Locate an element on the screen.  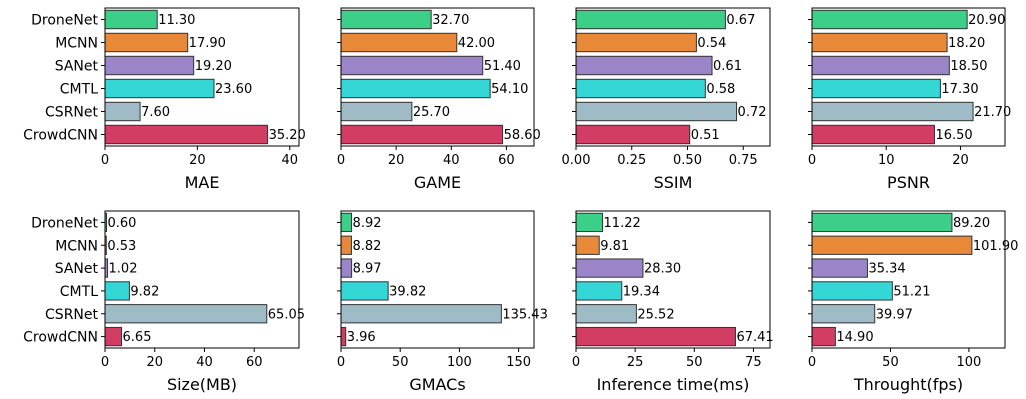
value-label: 8.82 is located at coordinates (366, 246).